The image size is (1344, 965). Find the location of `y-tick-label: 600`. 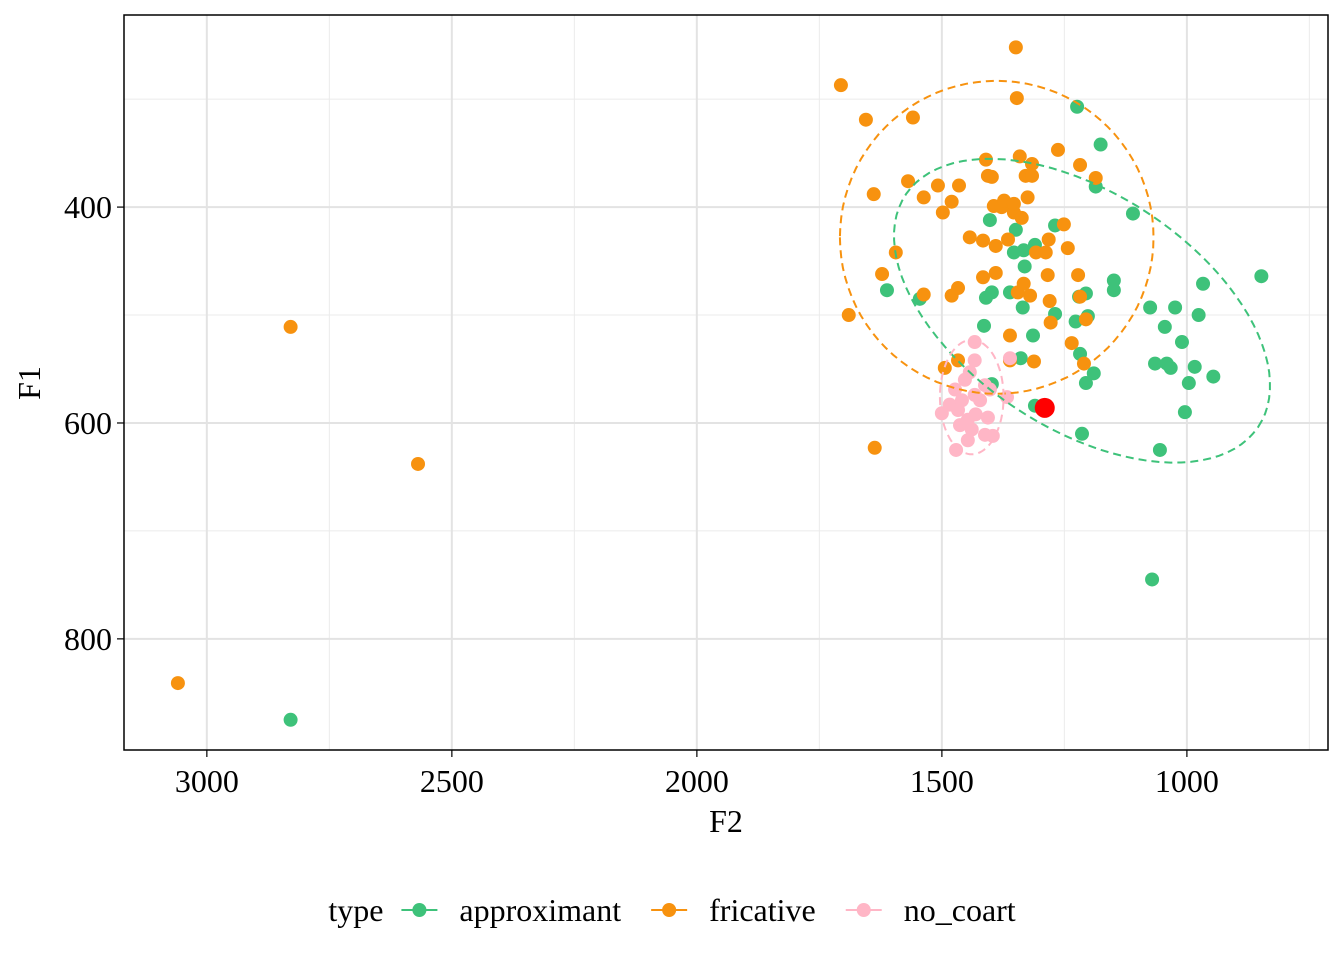

y-tick-label: 600 is located at coordinates (88, 423).